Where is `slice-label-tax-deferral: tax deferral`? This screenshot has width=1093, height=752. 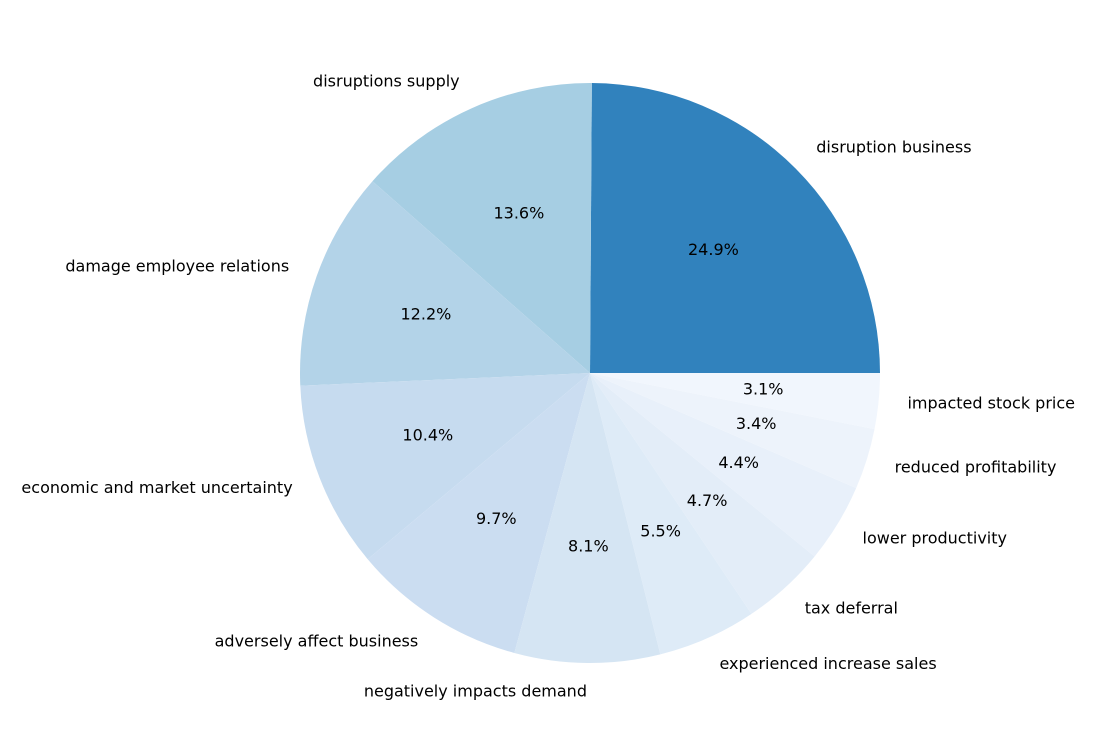 slice-label-tax-deferral: tax deferral is located at coordinates (851, 607).